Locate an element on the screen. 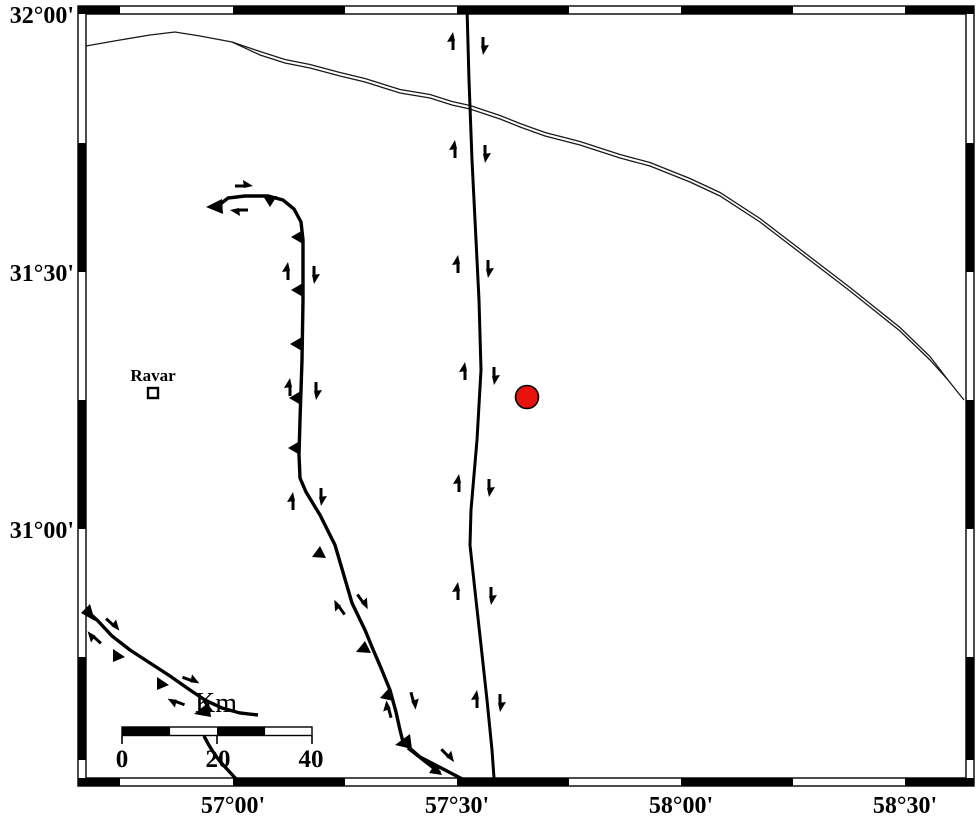 Image resolution: width=978 pixels, height=820 pixels. epicenter-marker is located at coordinates (527, 397).